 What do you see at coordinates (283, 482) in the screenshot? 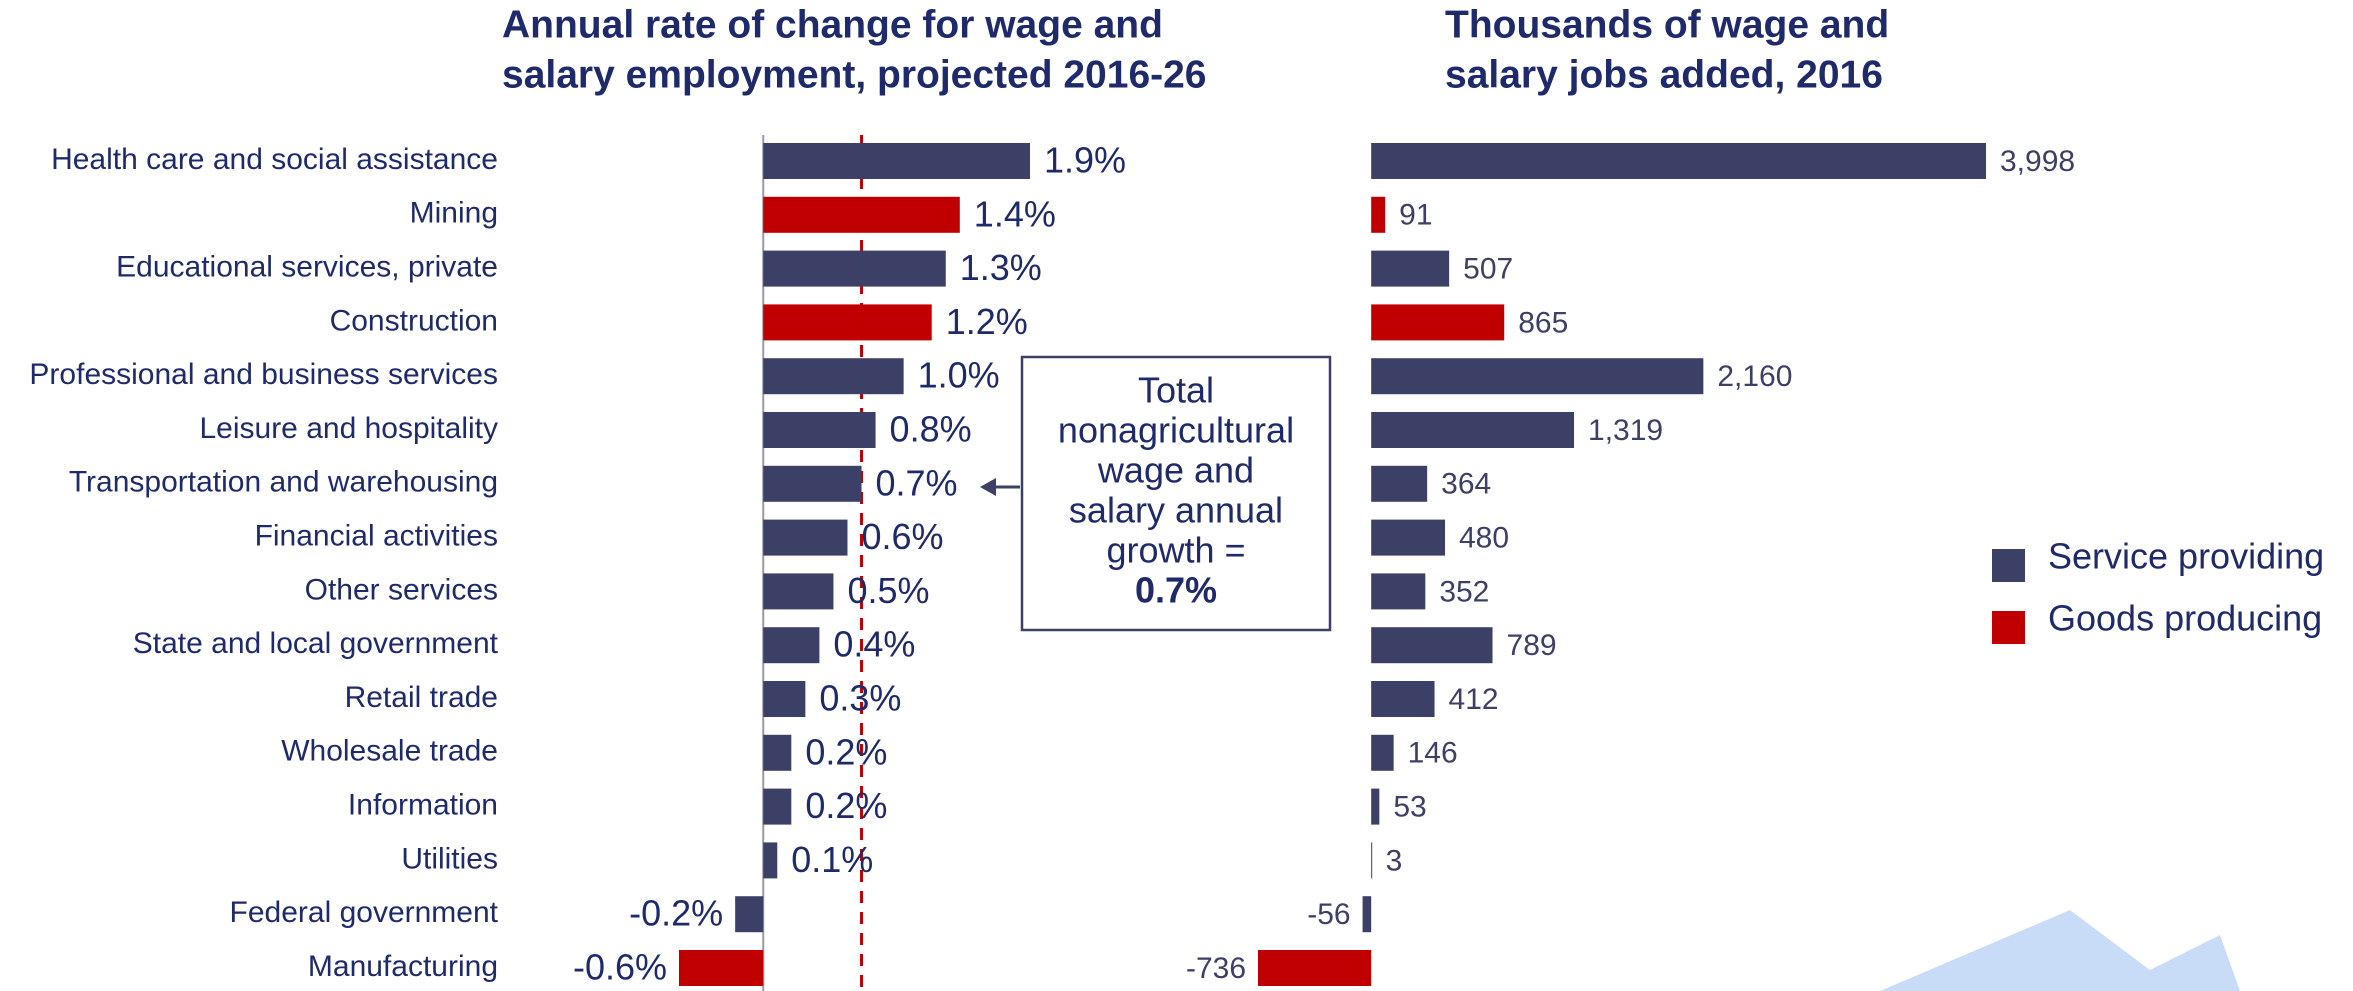
I see `category-label: Transportation and warehousing` at bounding box center [283, 482].